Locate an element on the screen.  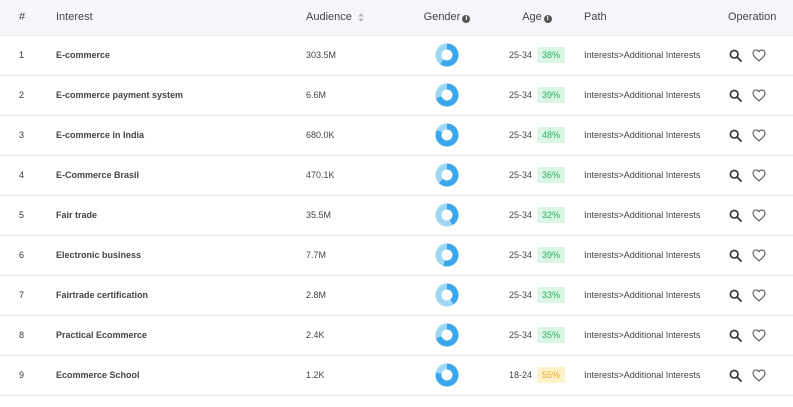
audience-size: 303.5M is located at coordinates (321, 55).